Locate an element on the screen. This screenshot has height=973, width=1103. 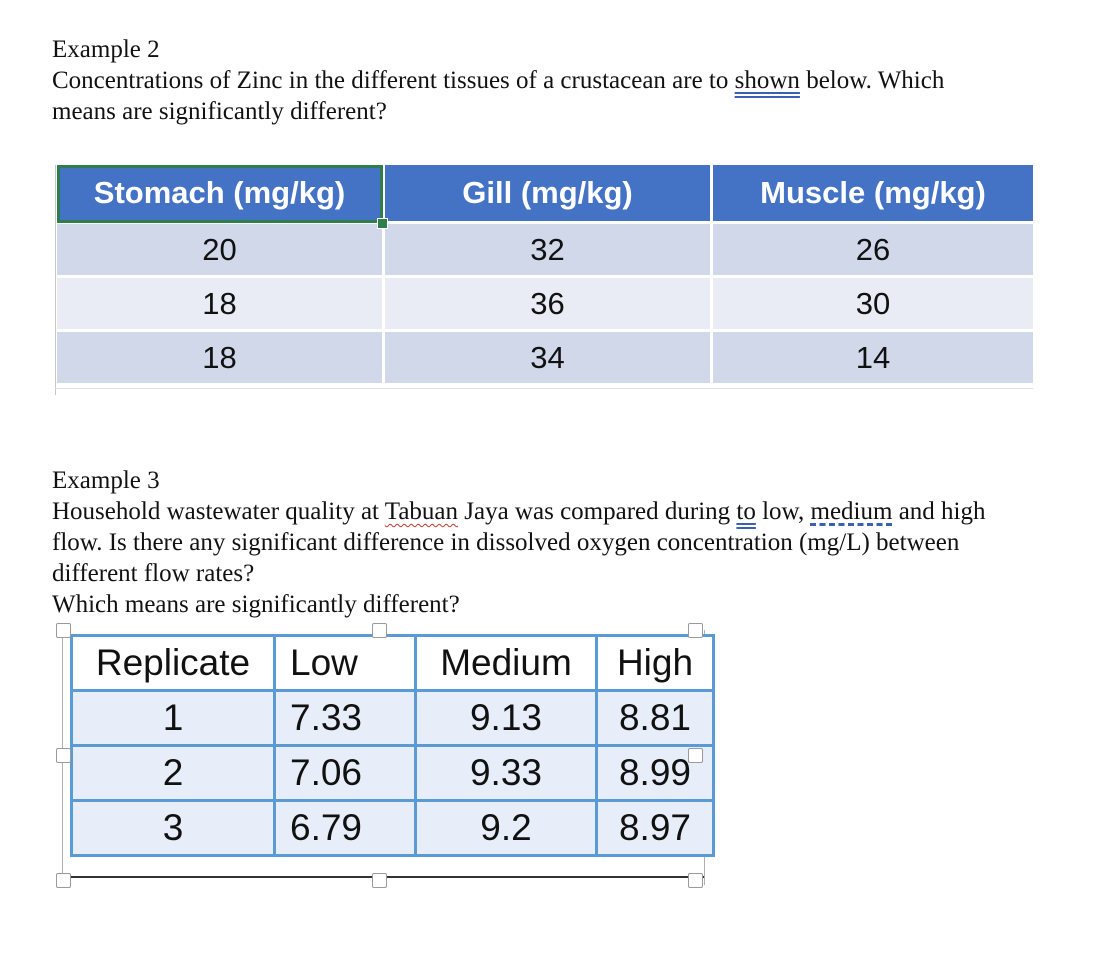
table-cell: 32 is located at coordinates (547, 249).